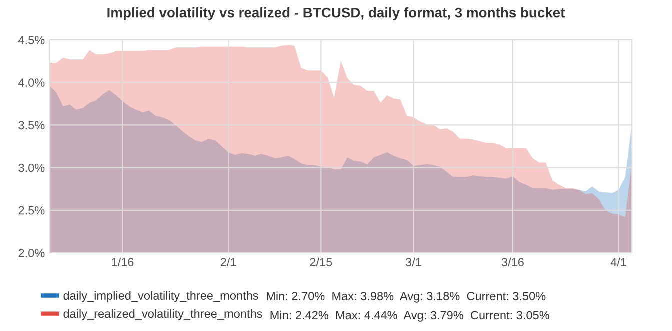 The image size is (672, 331). I want to click on y-tick-label: 4.5%, so click(31, 40).